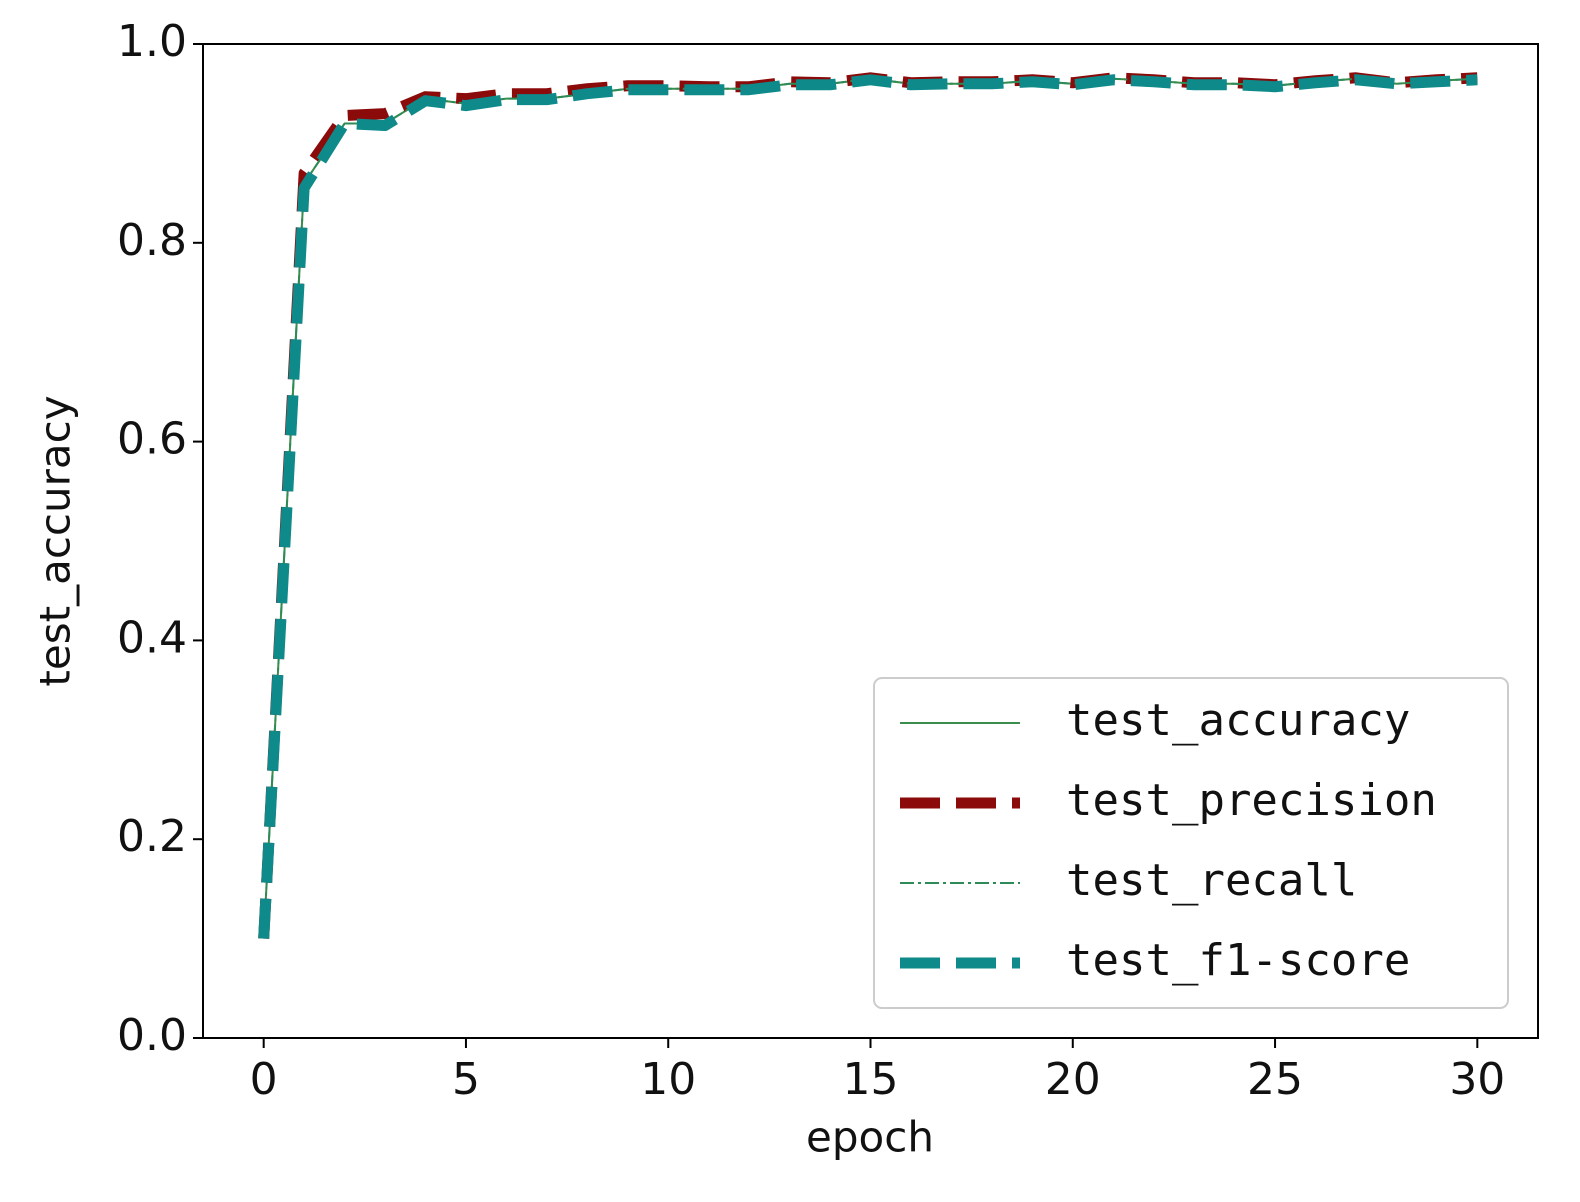 Image resolution: width=1580 pixels, height=1202 pixels. Describe the element at coordinates (152, 41) in the screenshot. I see `y-tick-label: 1.0` at that location.